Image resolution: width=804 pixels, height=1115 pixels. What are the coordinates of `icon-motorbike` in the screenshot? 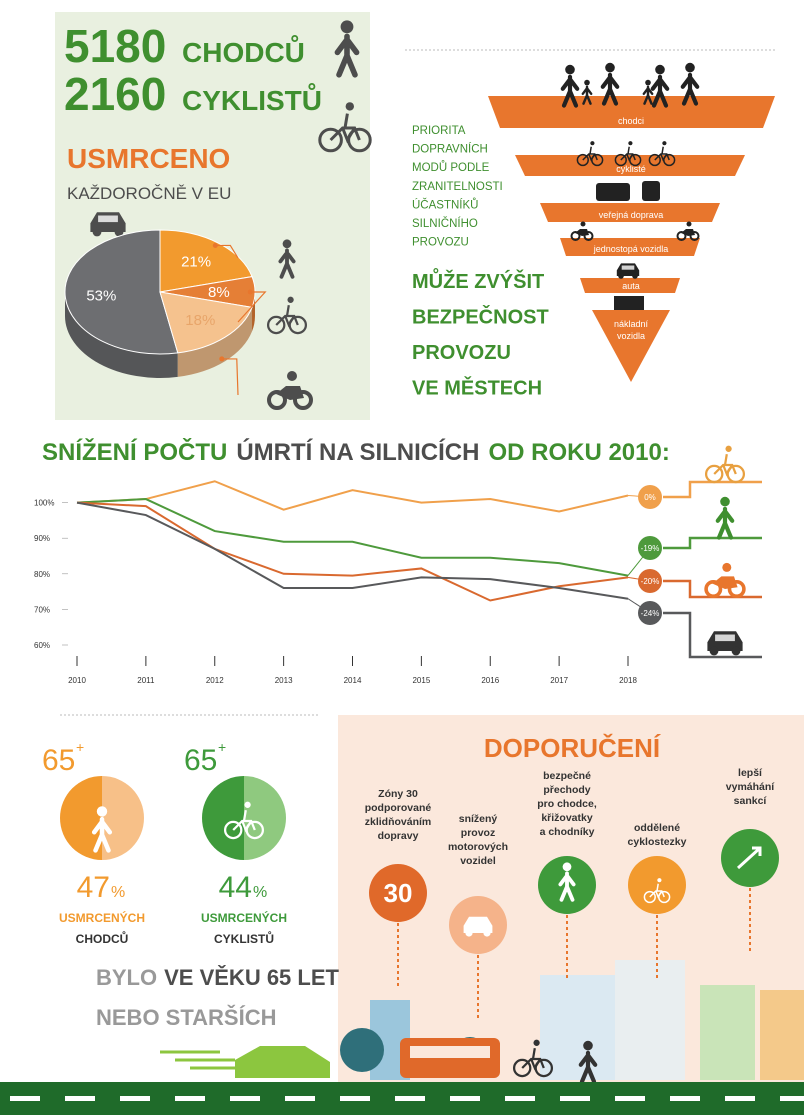 It's located at (582, 231).